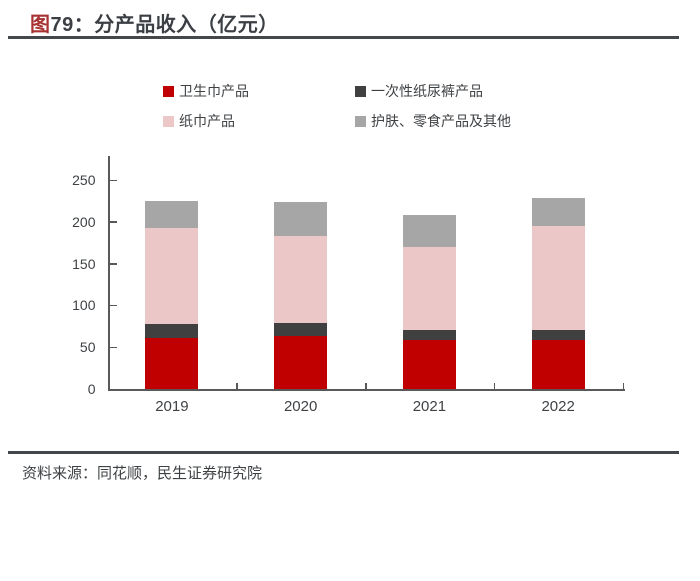  Describe the element at coordinates (87, 347) in the screenshot. I see `y-axis-tick-label: 50` at that location.